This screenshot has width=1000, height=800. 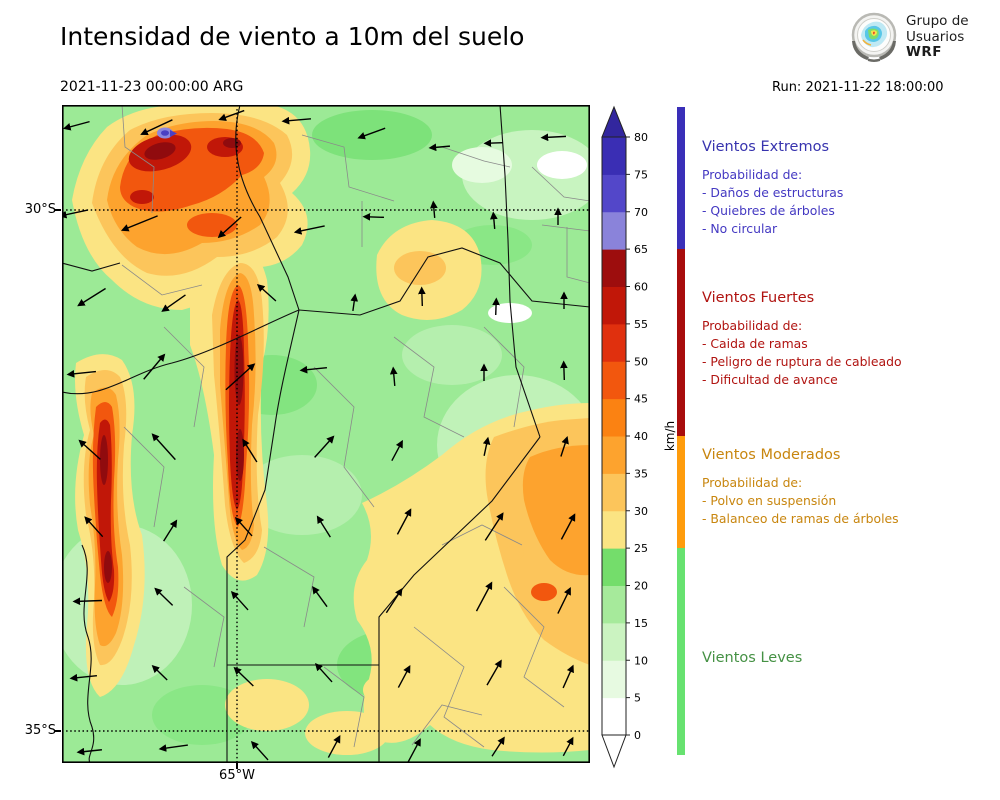 I want to click on svg-text: 20, so click(x=641, y=586).